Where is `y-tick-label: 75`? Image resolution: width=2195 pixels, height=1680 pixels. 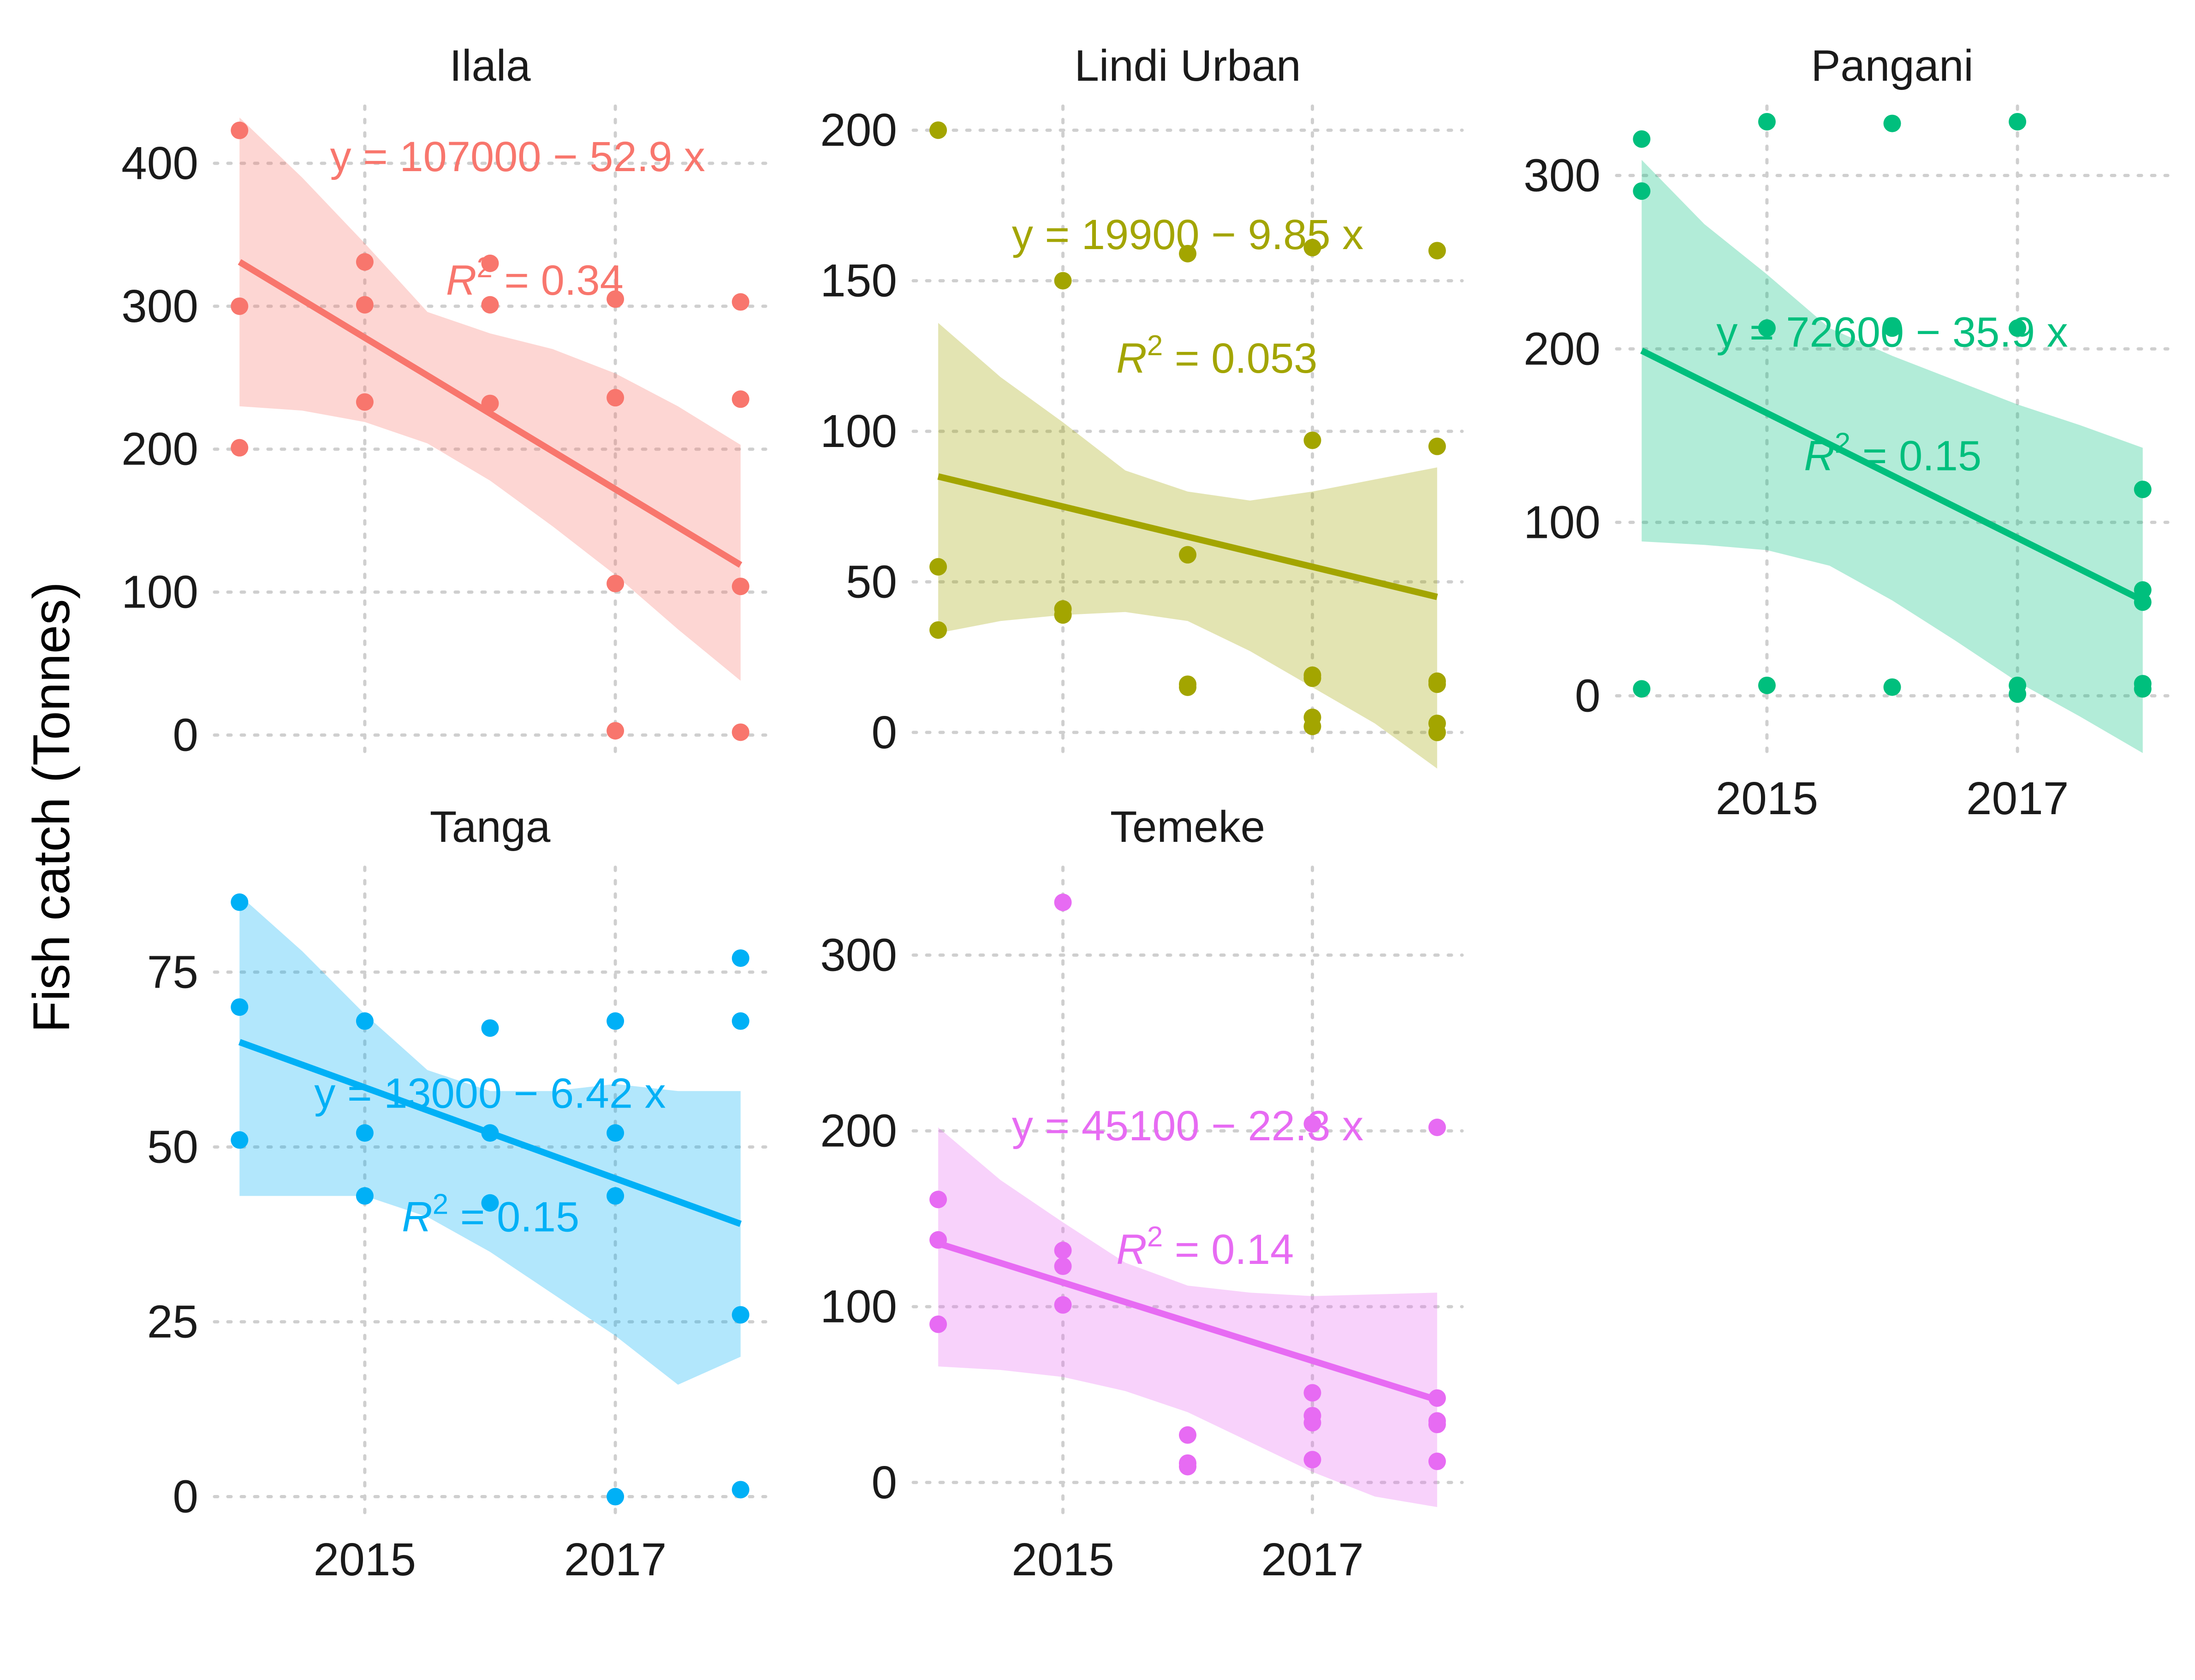
y-tick-label: 75 is located at coordinates (172, 972).